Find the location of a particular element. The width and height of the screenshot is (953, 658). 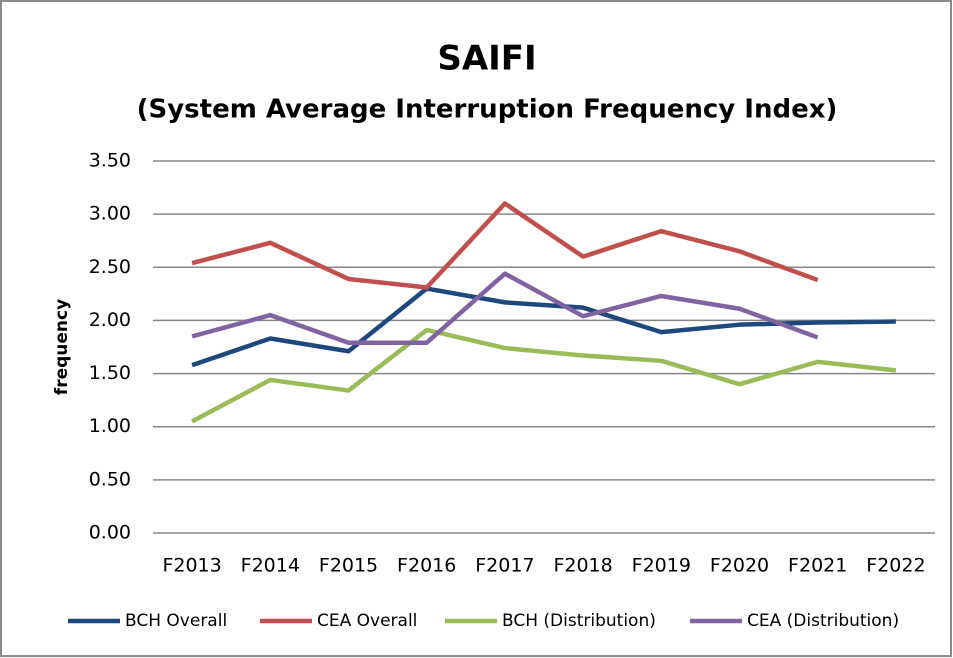

y-tick-label: 3.00 is located at coordinates (110, 214).